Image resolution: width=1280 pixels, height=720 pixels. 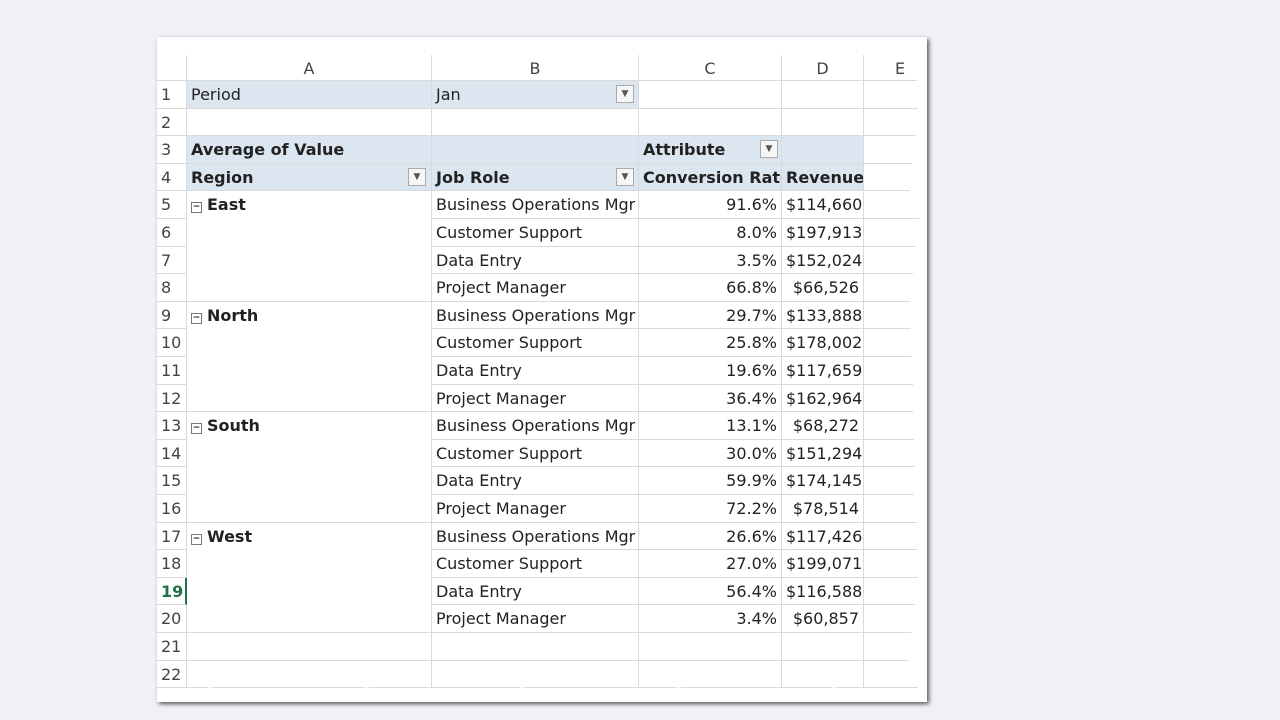 What do you see at coordinates (172, 315) in the screenshot?
I see `row-header: 9` at bounding box center [172, 315].